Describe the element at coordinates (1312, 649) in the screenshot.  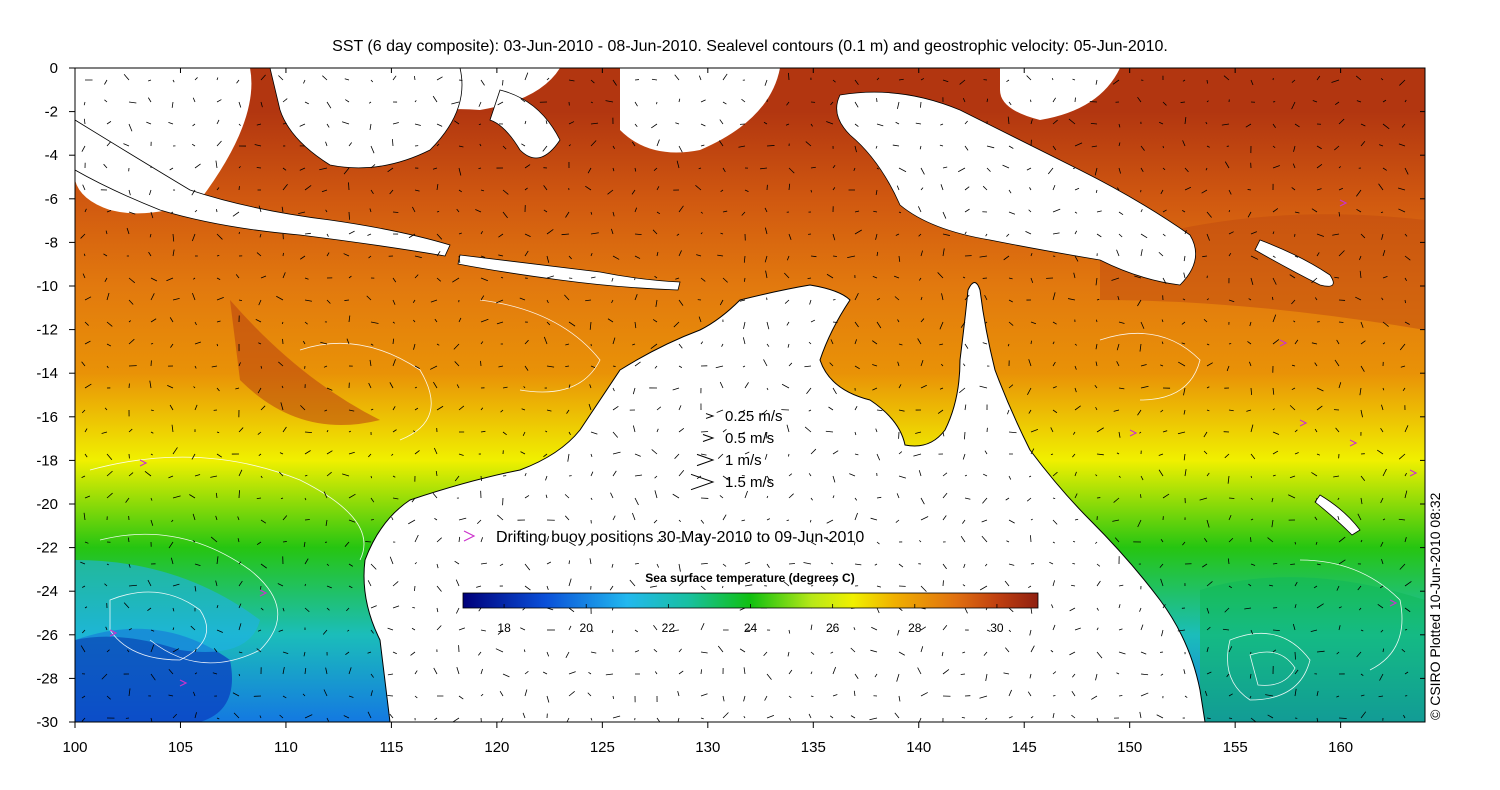
I see `sst-cool-patch-tasman` at that location.